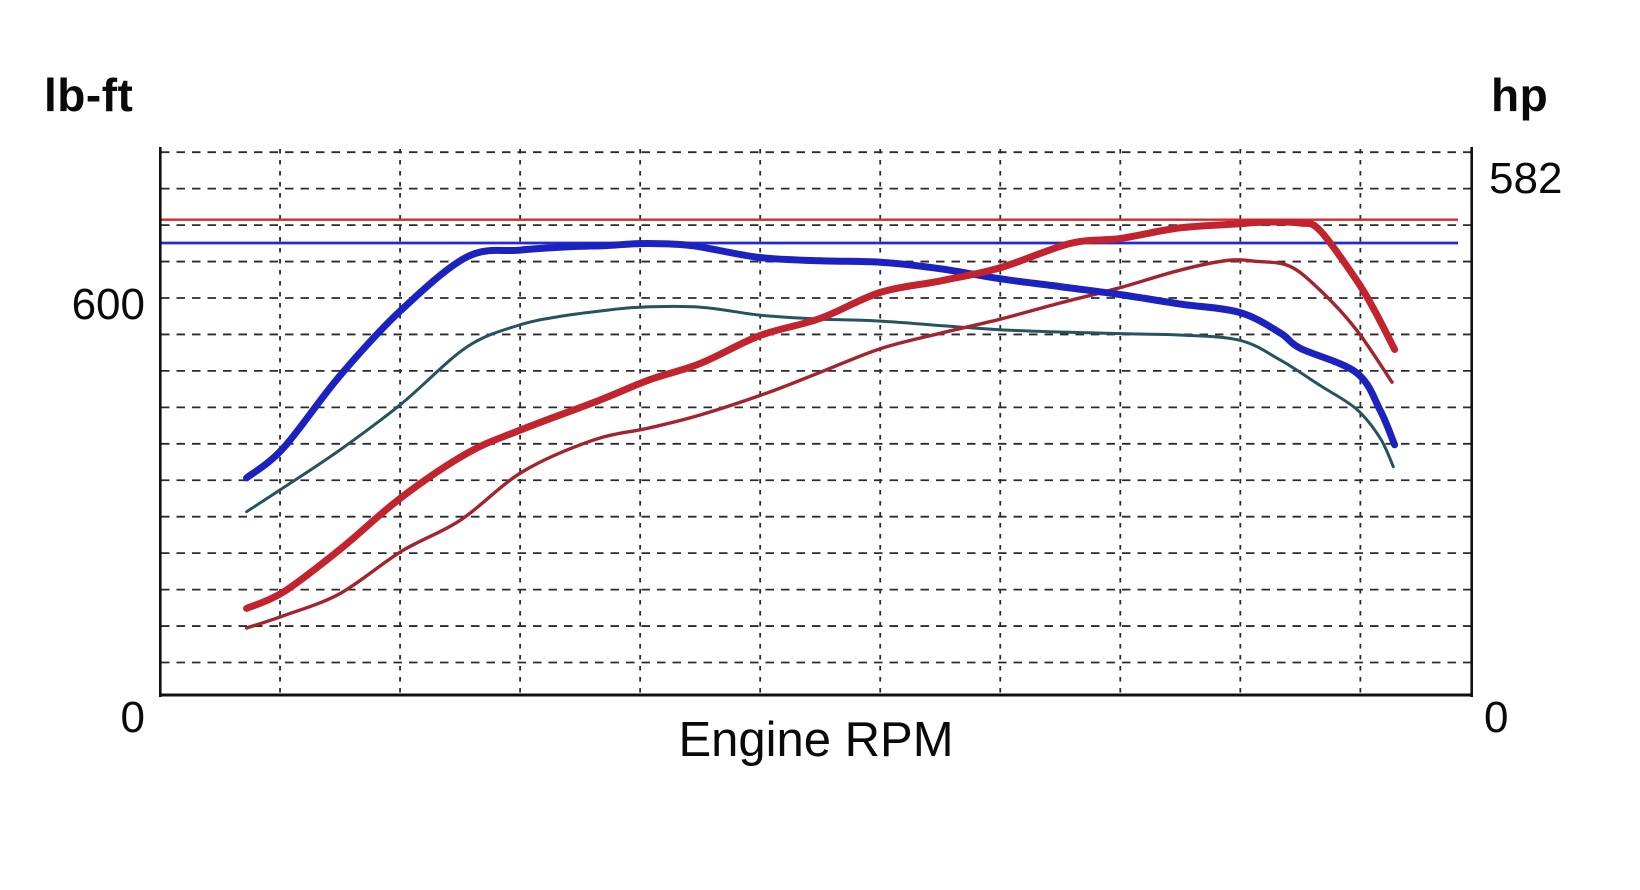 This screenshot has height=890, width=1640. I want to click on left-axis-tick-0: 0, so click(132, 717).